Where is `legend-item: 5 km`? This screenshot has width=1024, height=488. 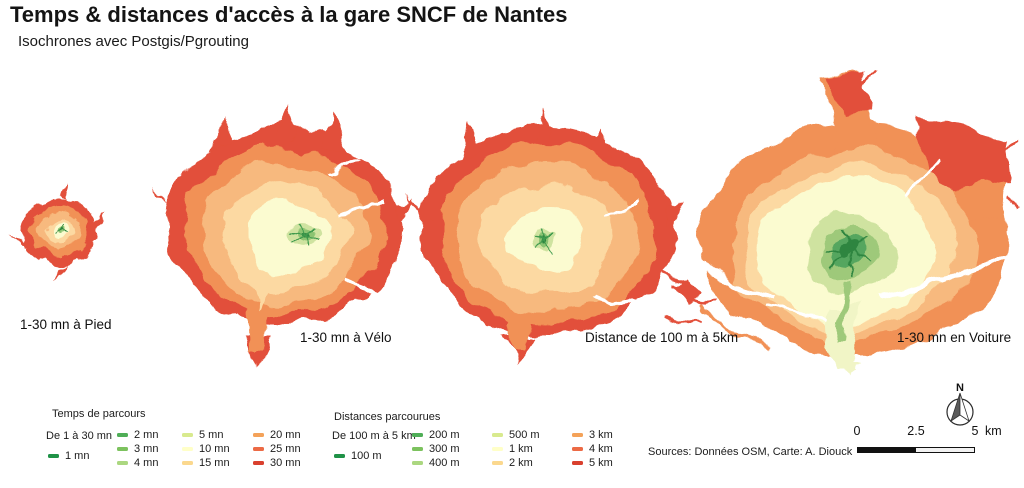
legend-item: 5 km is located at coordinates (592, 463).